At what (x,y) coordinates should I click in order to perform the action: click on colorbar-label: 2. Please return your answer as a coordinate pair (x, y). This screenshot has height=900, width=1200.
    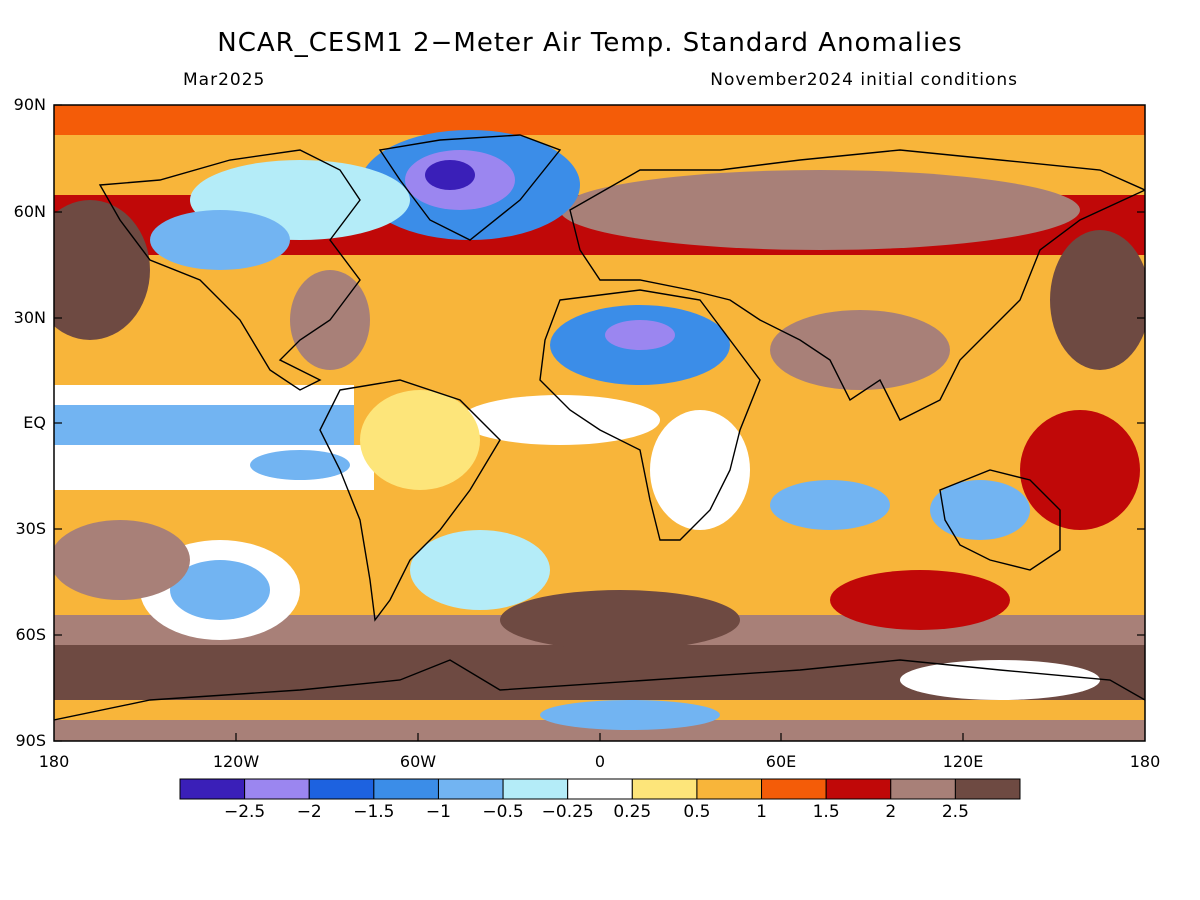
    Looking at the image, I should click on (891, 812).